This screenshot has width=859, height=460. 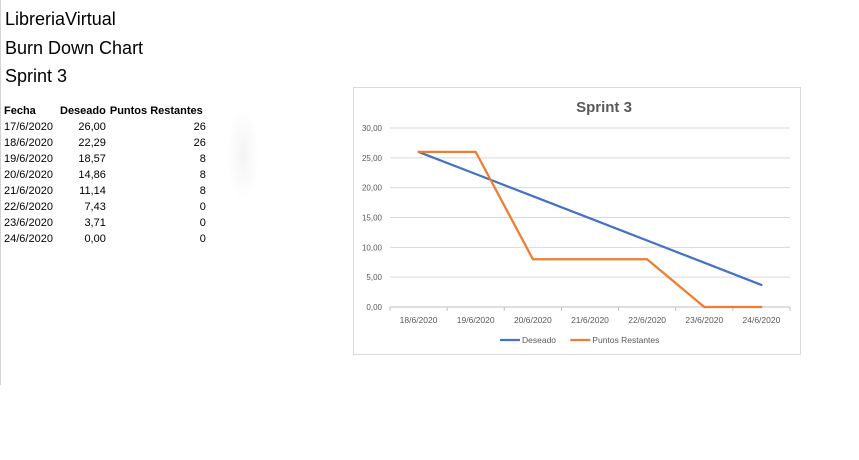 What do you see at coordinates (156, 111) in the screenshot?
I see `column-header-restantes: Puntos Restantes` at bounding box center [156, 111].